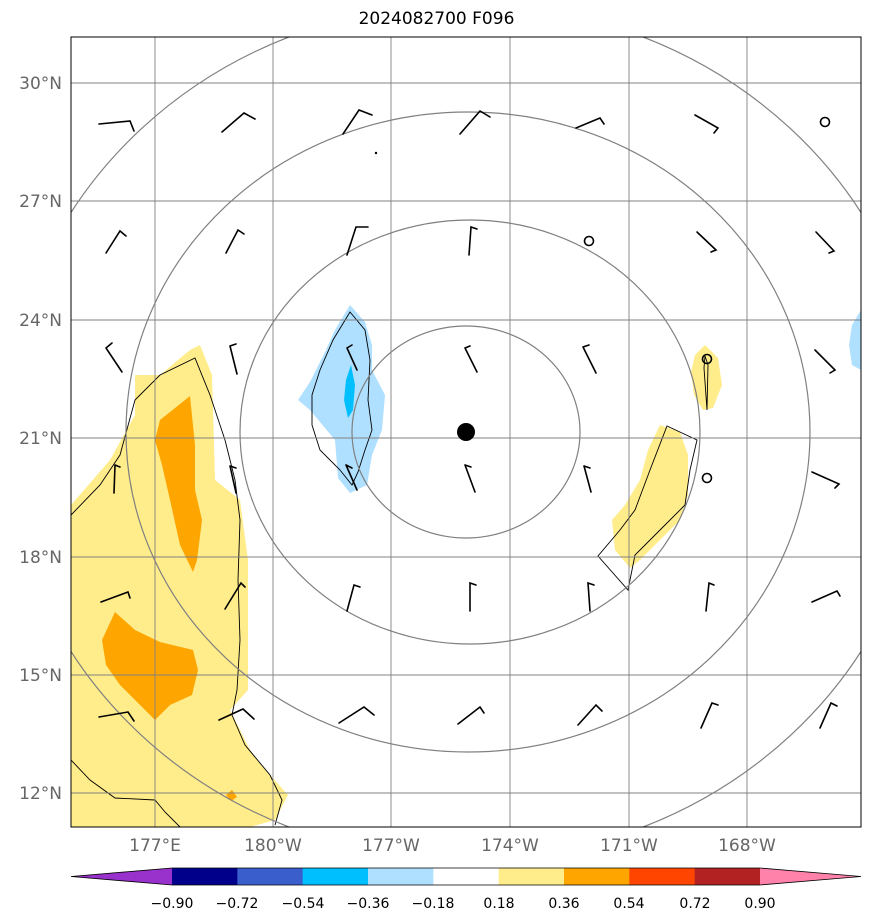 The width and height of the screenshot is (873, 924). I want to click on lat-label: 21°N, so click(40, 439).